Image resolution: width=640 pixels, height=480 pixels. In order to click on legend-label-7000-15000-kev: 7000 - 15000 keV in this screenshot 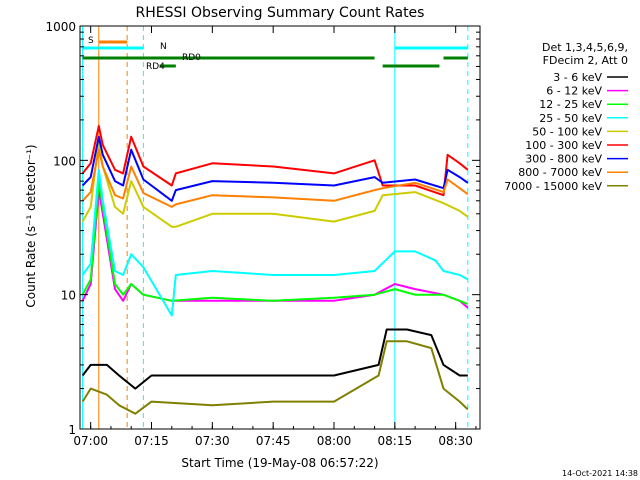, I will do `click(553, 186)`.